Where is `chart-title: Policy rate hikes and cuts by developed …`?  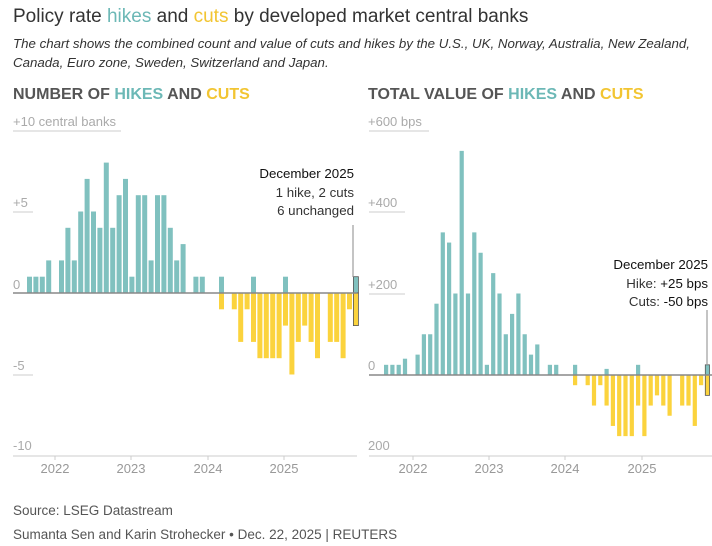
chart-title: Policy rate hikes and cuts by developed … is located at coordinates (270, 17).